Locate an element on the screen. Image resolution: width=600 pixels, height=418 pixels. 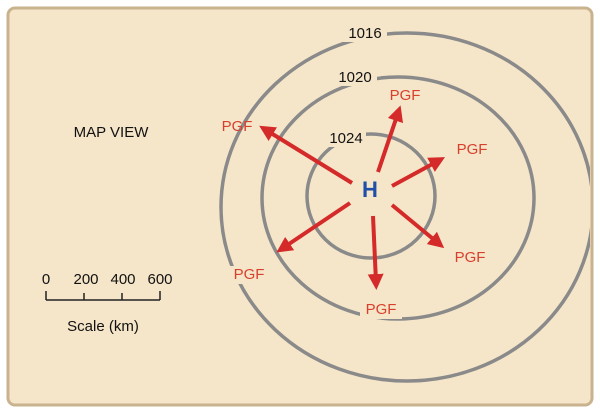
scale-bar is located at coordinates (103, 296).